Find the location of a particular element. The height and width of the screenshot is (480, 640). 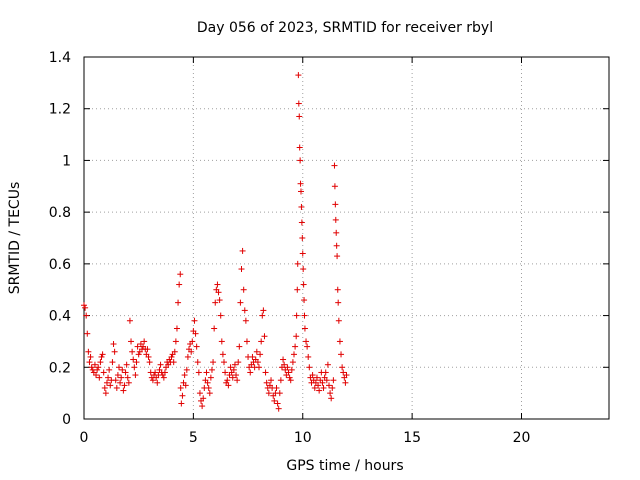

x-tick-label: 20 is located at coordinates (522, 438).